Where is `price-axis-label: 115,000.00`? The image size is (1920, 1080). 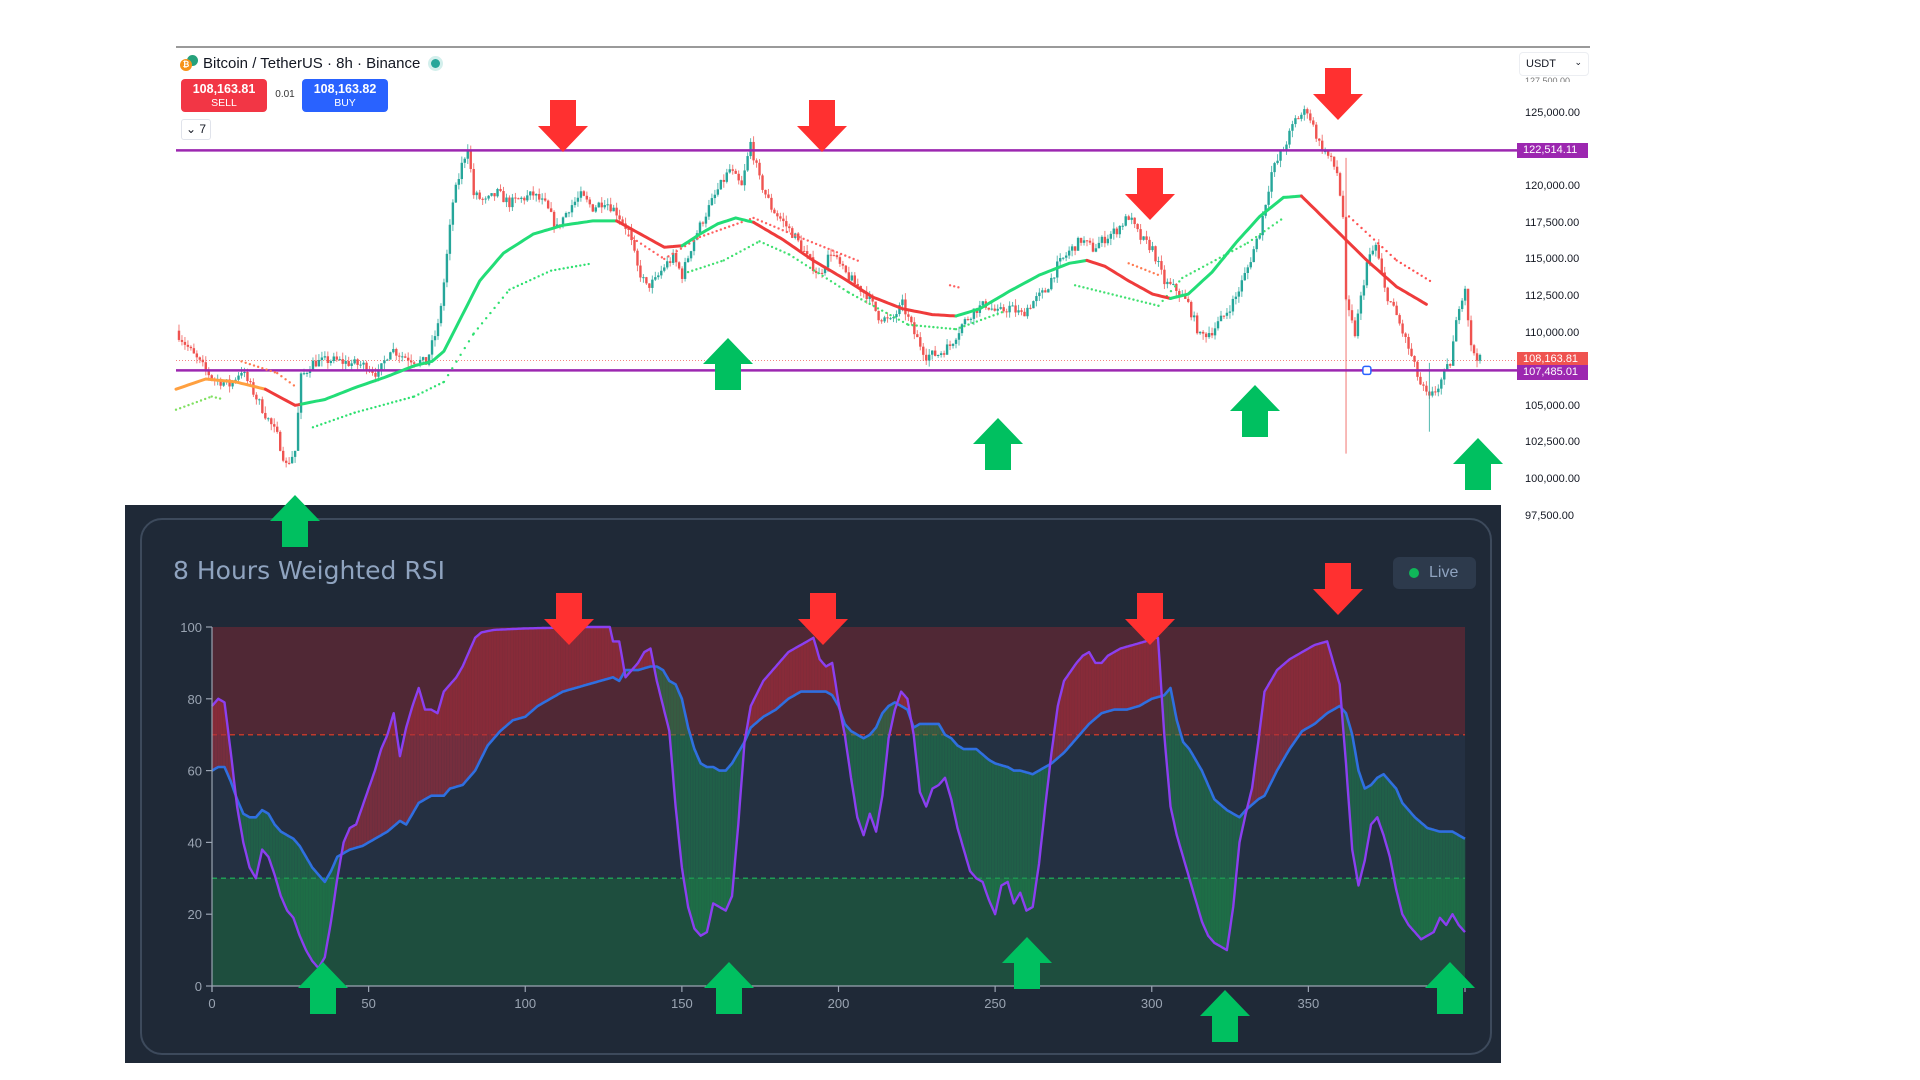 price-axis-label: 115,000.00 is located at coordinates (1552, 259).